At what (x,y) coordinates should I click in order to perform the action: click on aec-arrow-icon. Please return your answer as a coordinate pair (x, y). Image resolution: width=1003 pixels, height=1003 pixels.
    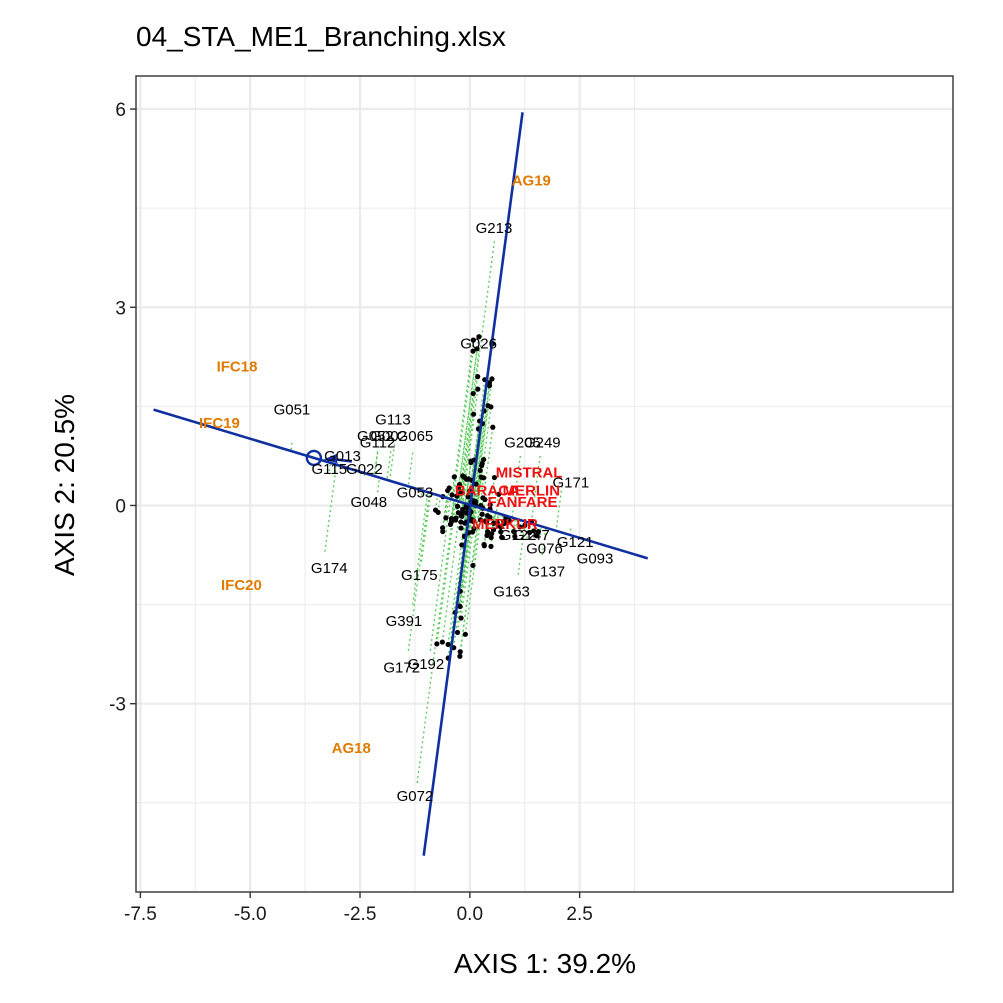
    Looking at the image, I should click on (330, 458).